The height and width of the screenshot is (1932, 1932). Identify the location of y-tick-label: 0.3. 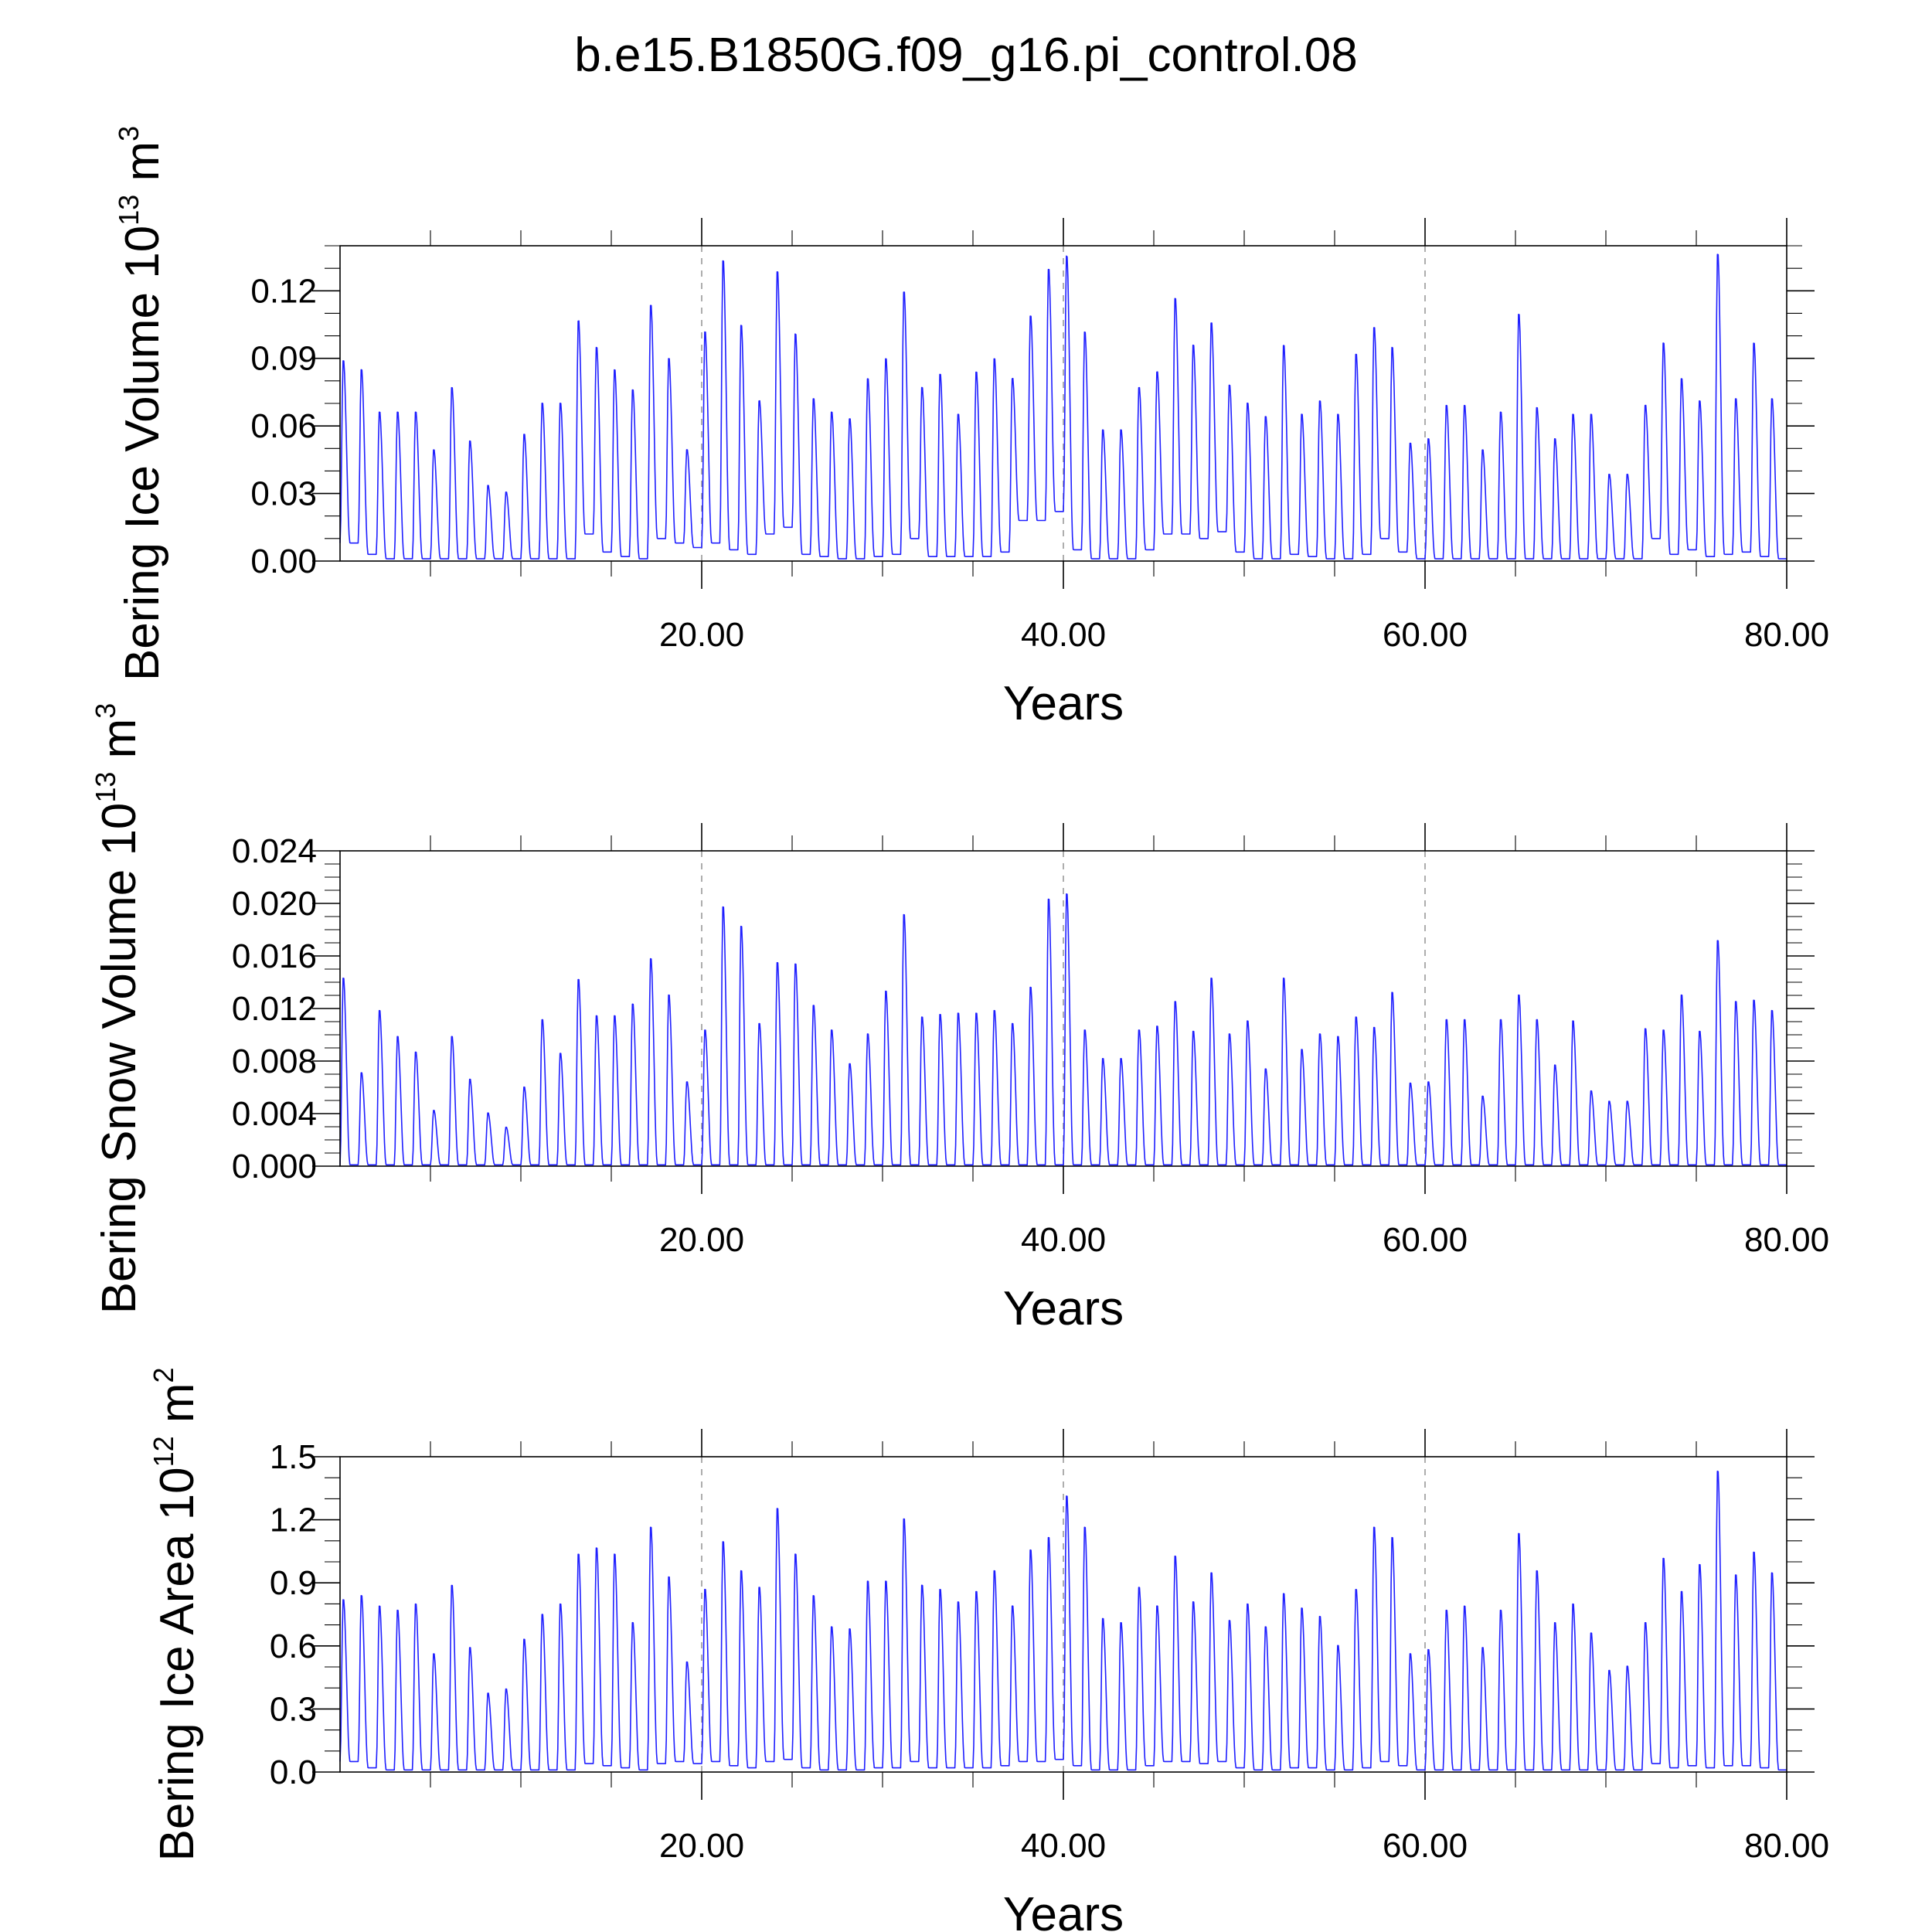
(294, 1709).